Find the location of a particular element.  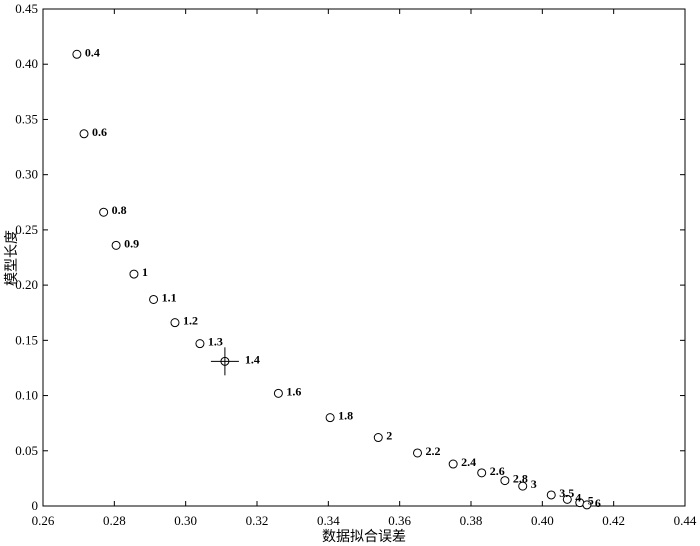

y-tick-label: 0.05 is located at coordinates (26, 450).